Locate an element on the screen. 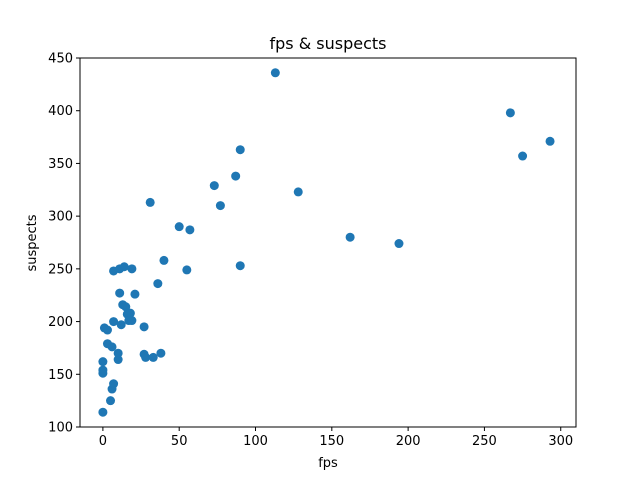 The width and height of the screenshot is (640, 480). y-tick-label: 200 is located at coordinates (60, 322).